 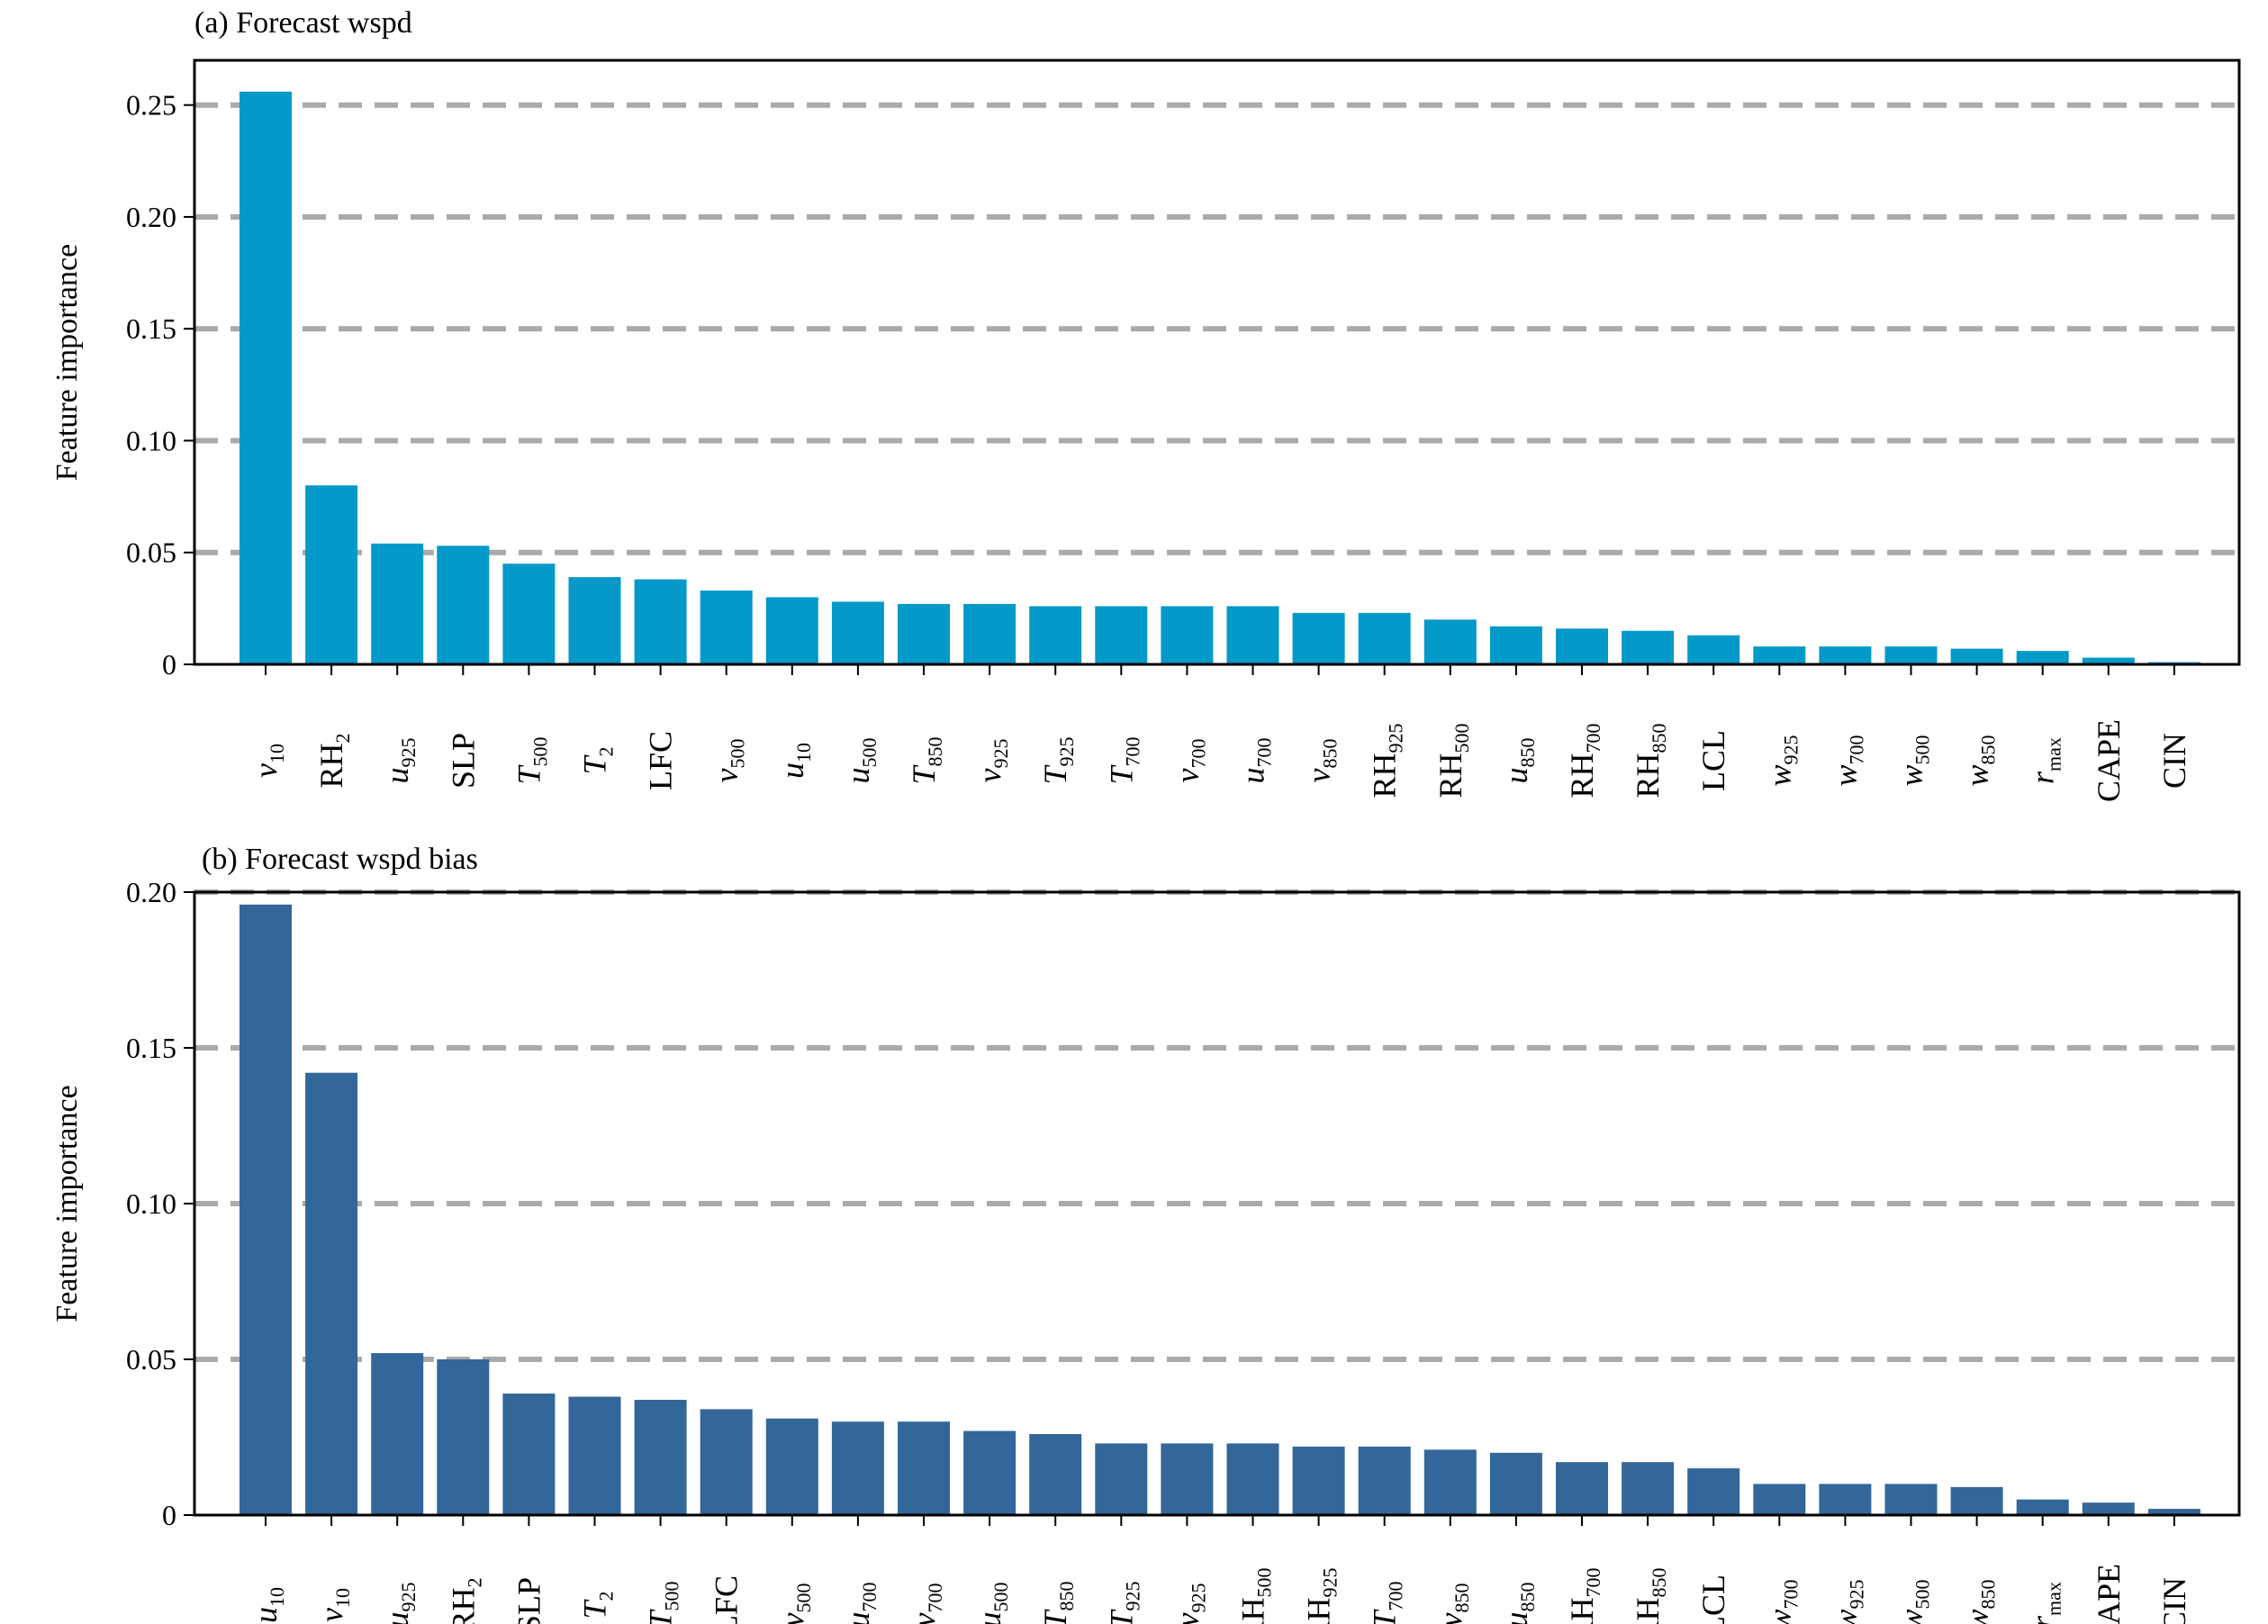 I want to click on panel-title: (a) Forecast wspd, so click(x=303, y=23).